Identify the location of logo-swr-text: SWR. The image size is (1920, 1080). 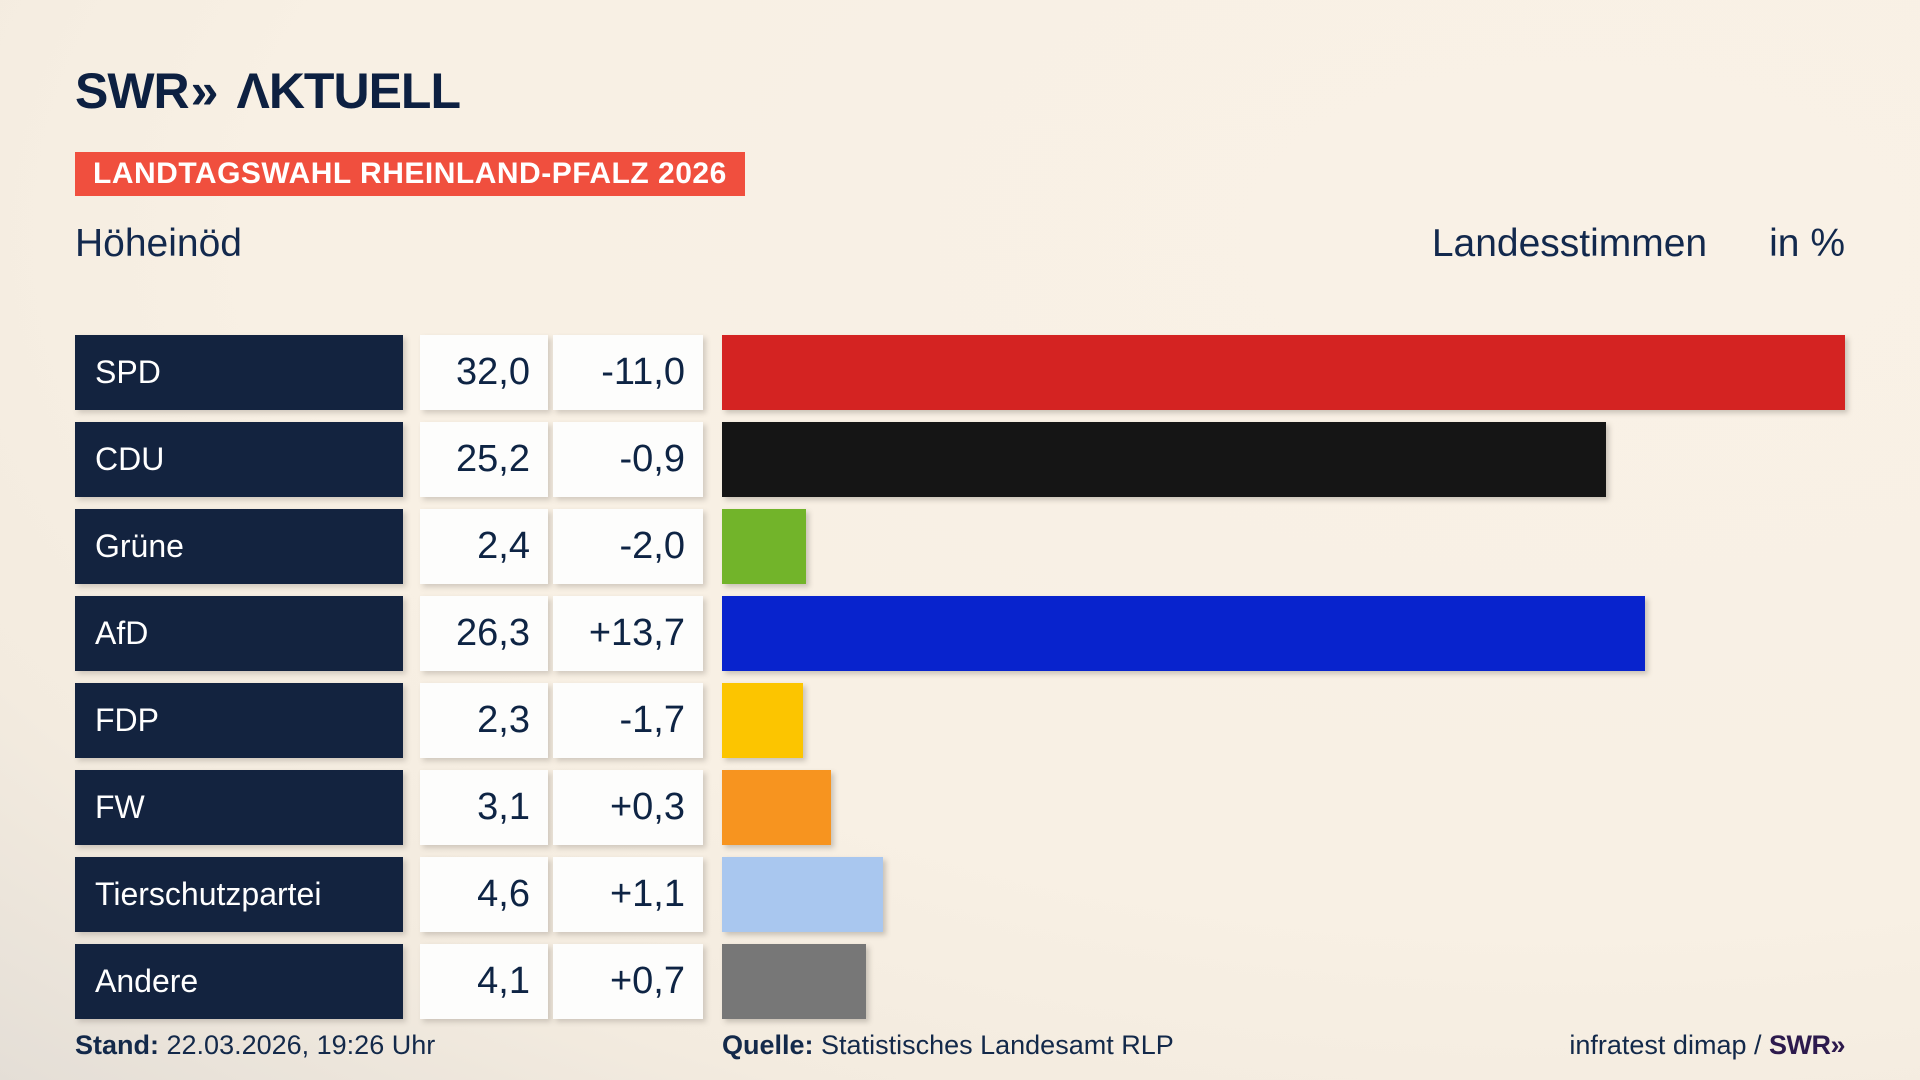
(132, 91).